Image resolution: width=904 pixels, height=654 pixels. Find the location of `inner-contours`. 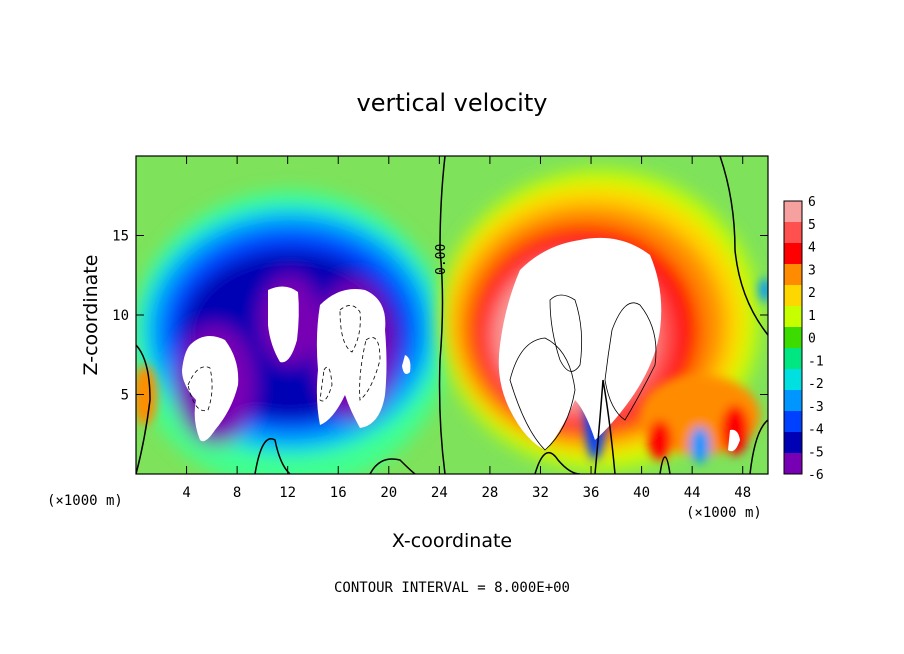

inner-contours is located at coordinates (583, 372).